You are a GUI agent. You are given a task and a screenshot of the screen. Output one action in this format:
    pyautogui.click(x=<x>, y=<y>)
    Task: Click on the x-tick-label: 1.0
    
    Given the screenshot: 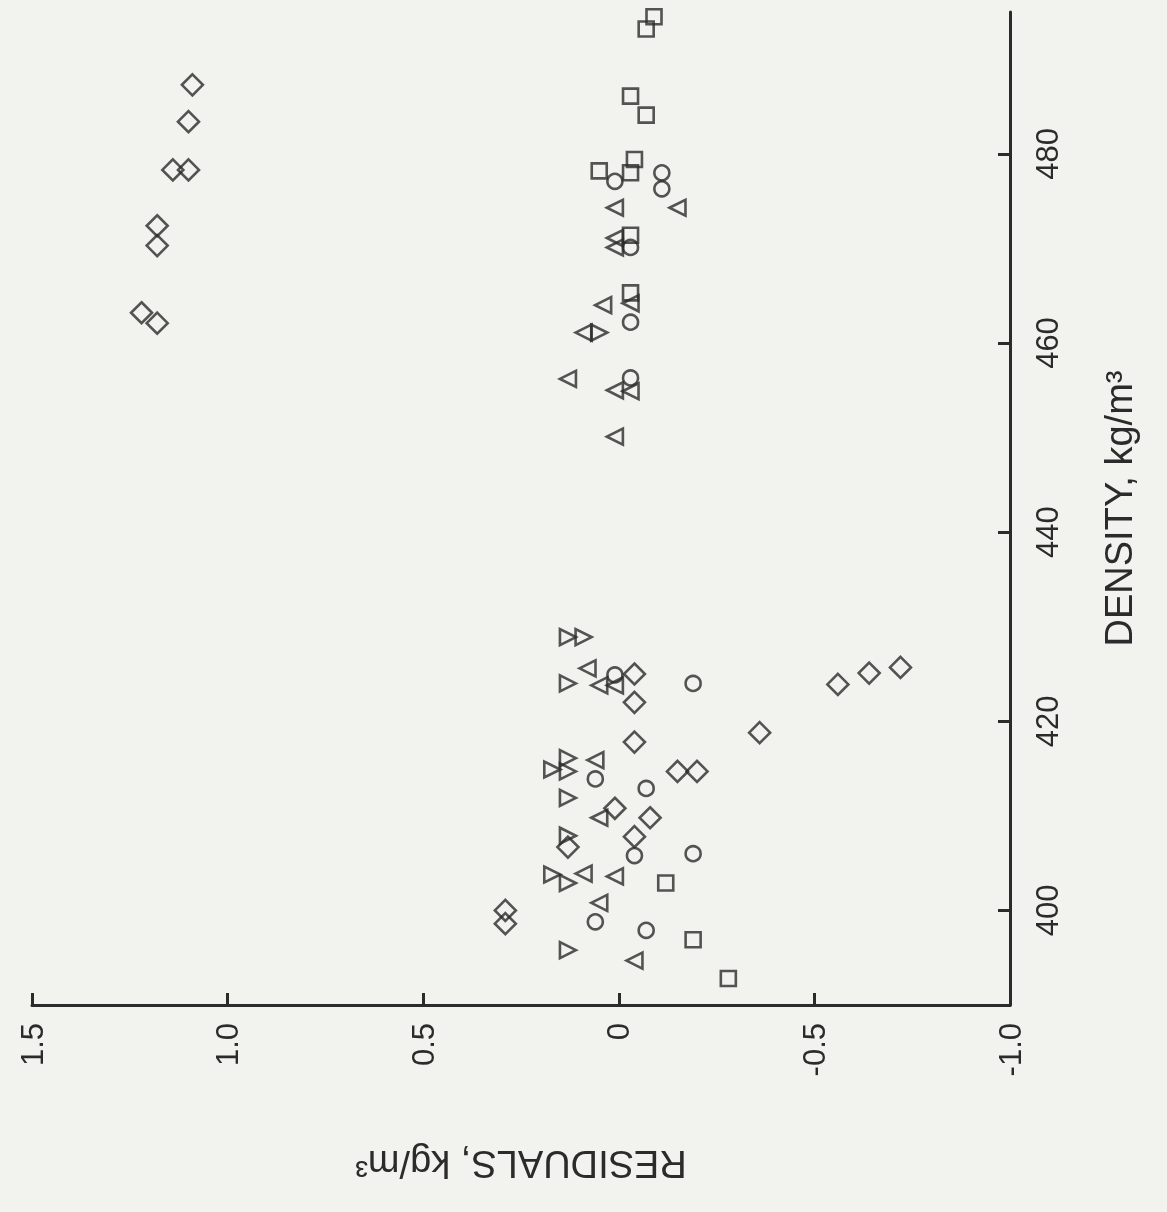 What is the action you would take?
    pyautogui.click(x=228, y=1045)
    